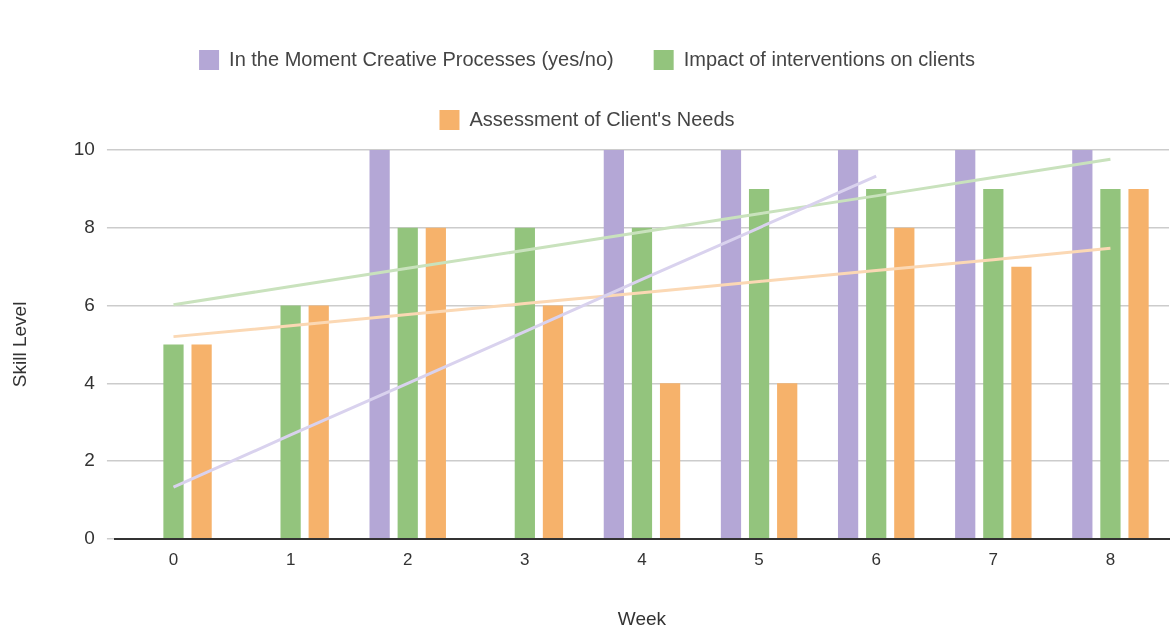  Describe the element at coordinates (19, 344) in the screenshot. I see `y-axis-title: Skill Level` at that location.